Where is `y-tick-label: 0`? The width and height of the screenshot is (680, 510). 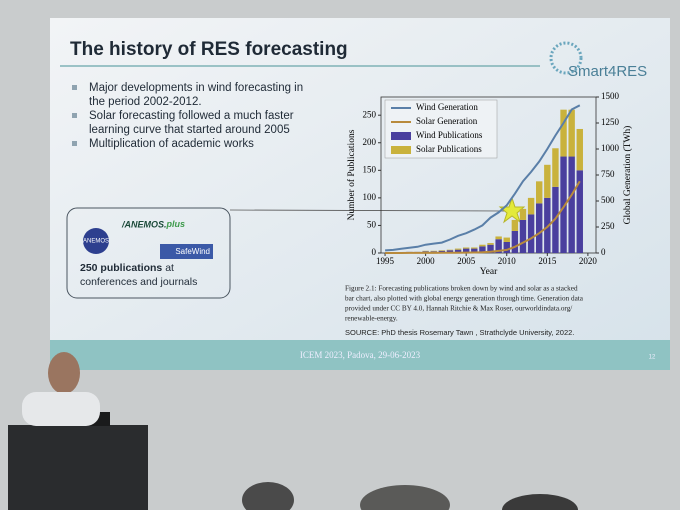 y-tick-label: 0 is located at coordinates (374, 252).